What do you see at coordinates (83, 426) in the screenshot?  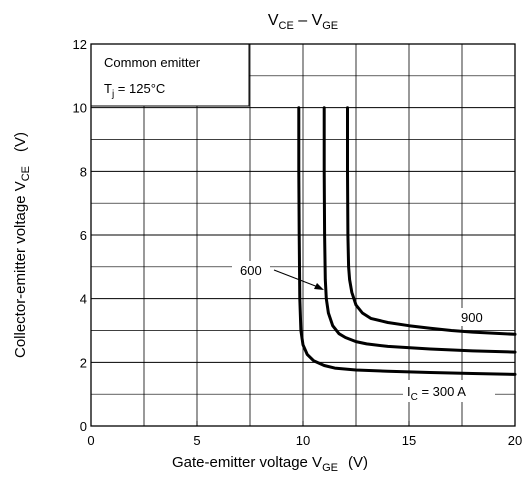 I see `y-tick-label: 0` at bounding box center [83, 426].